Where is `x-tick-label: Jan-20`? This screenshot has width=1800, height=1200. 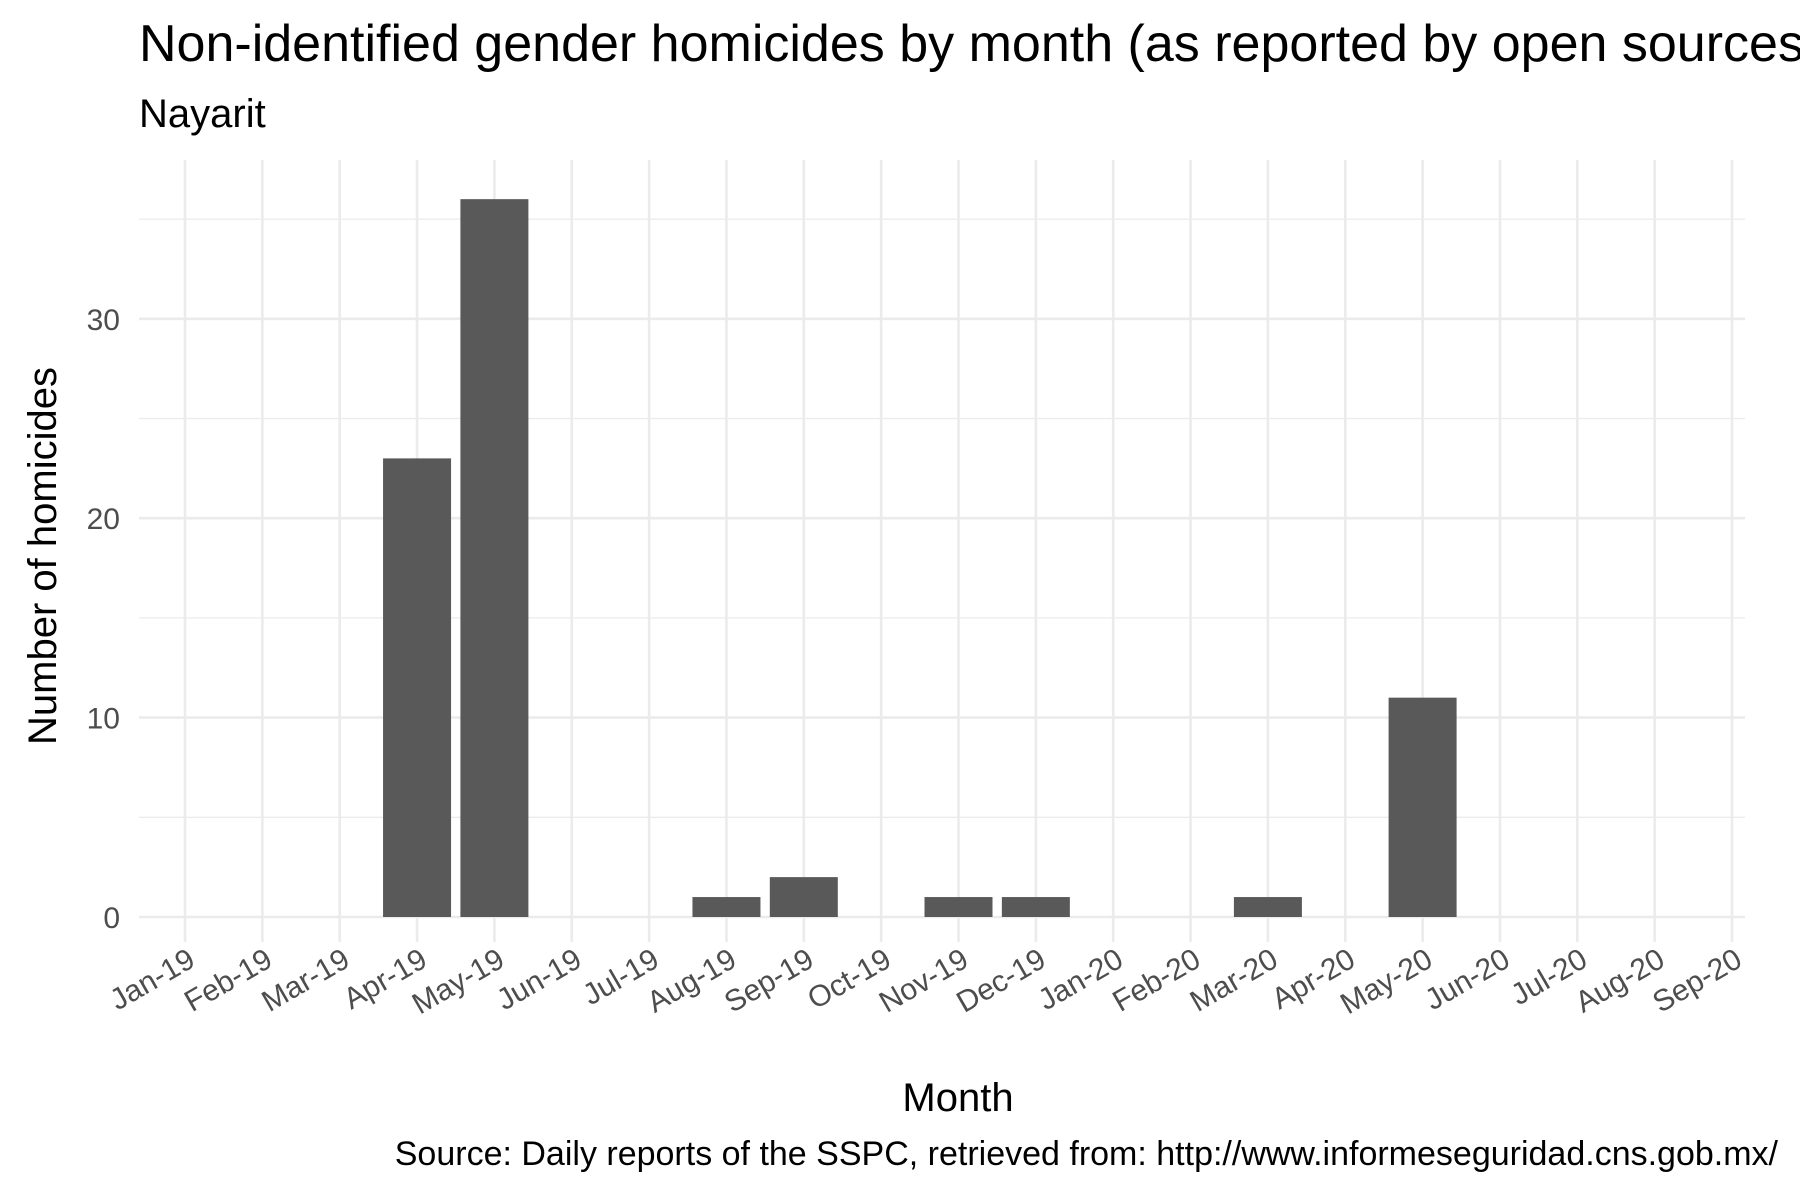 x-tick-label: Jan-20 is located at coordinates (1081, 979).